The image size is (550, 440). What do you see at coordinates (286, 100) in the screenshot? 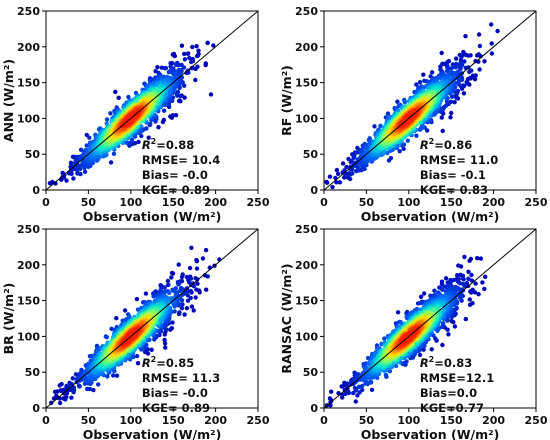
I see `y-axis-label: RF (W/m²)` at bounding box center [286, 100].